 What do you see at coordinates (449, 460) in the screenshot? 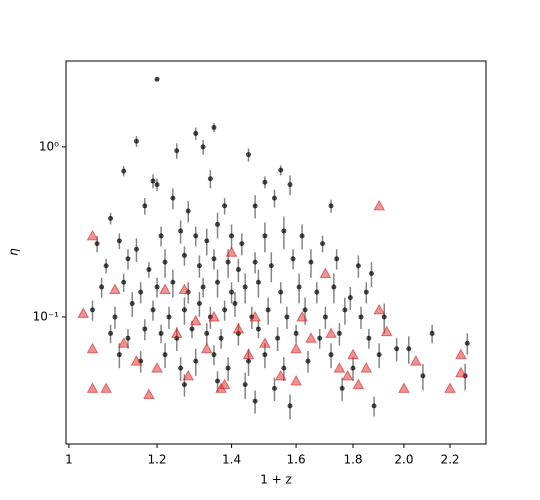
I see `x-tick-label: 2.2` at bounding box center [449, 460].